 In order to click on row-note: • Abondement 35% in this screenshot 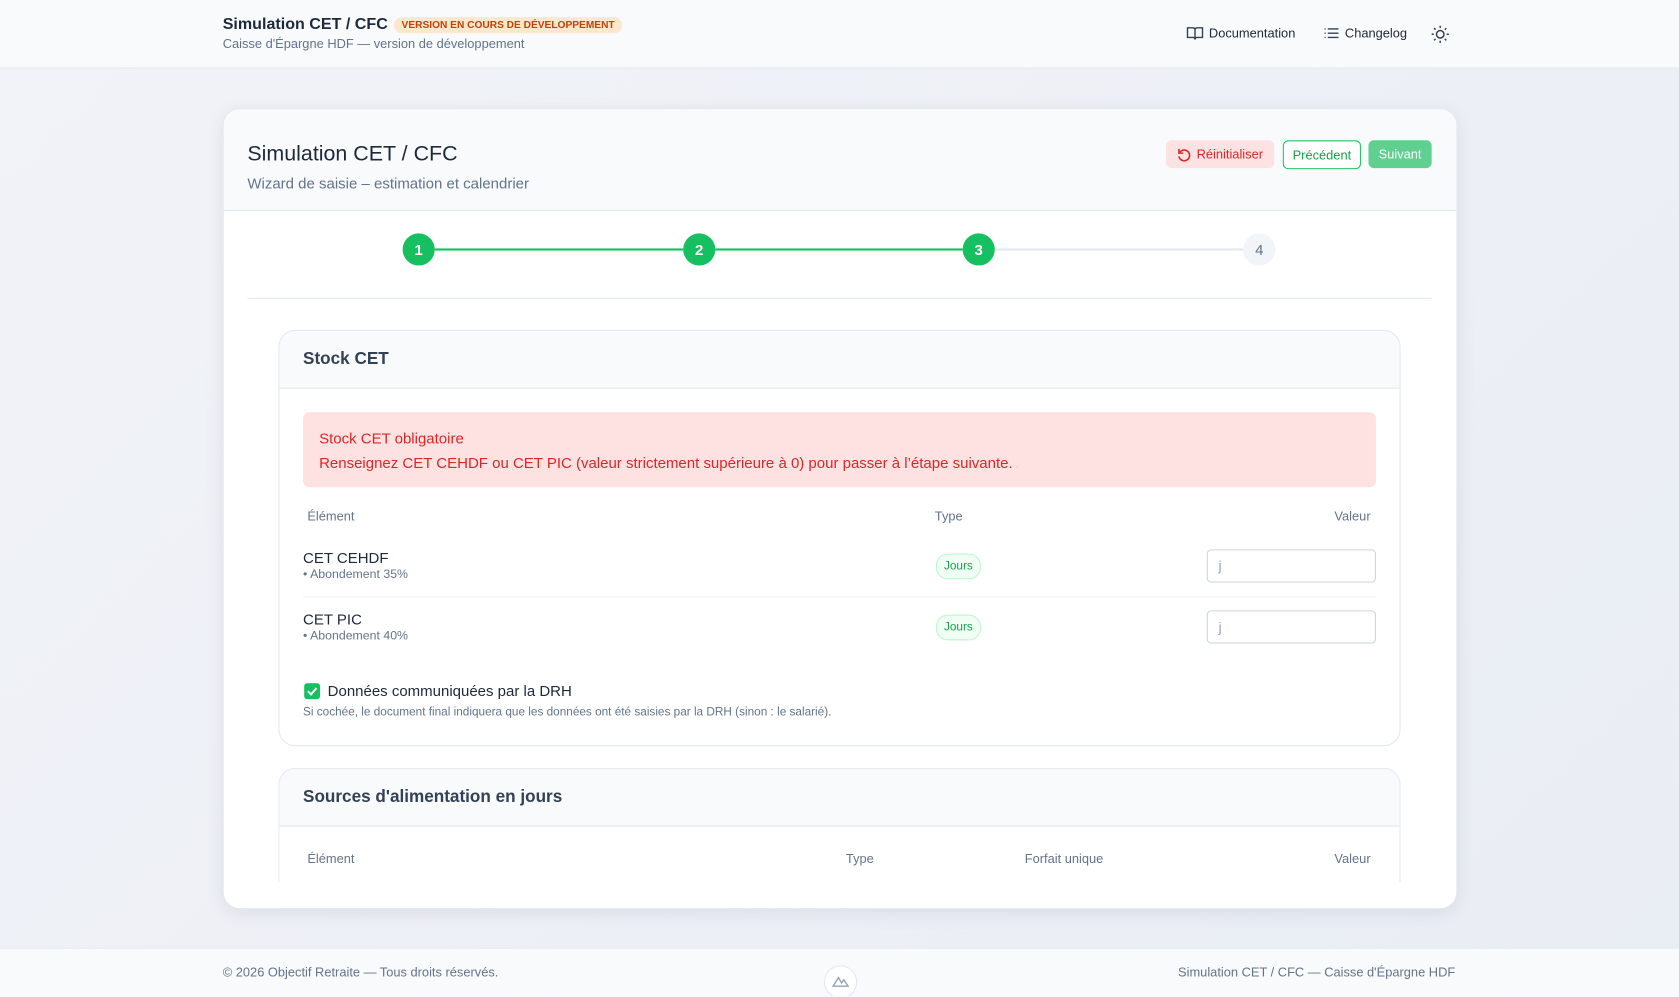, I will do `click(355, 575)`.